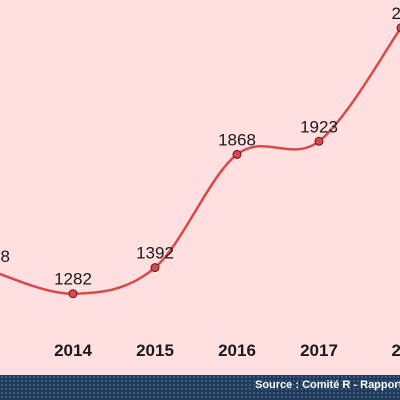 The image size is (400, 400). Describe the element at coordinates (73, 350) in the screenshot. I see `x-tick-2014: 2014` at that location.